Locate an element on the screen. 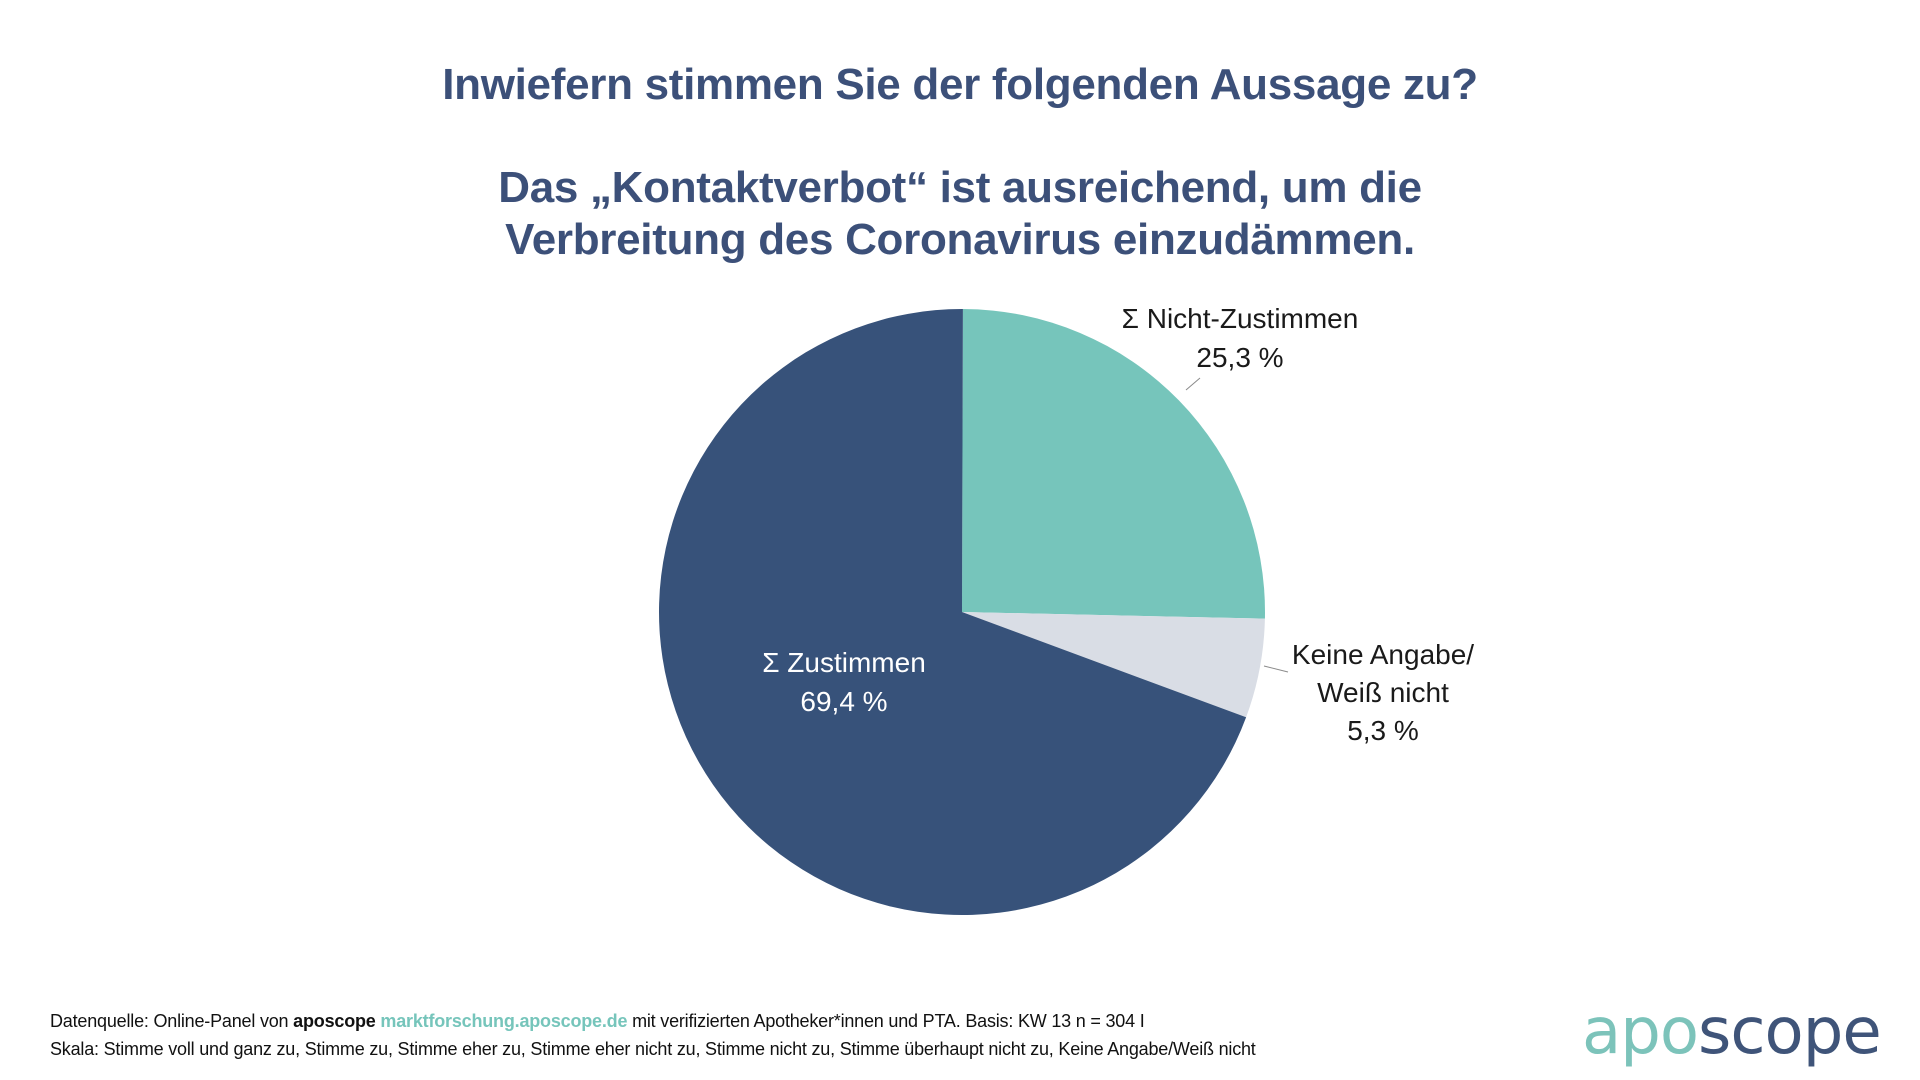 The image size is (1920, 1080). data-label-category: Σ Zustimmen is located at coordinates (844, 662).